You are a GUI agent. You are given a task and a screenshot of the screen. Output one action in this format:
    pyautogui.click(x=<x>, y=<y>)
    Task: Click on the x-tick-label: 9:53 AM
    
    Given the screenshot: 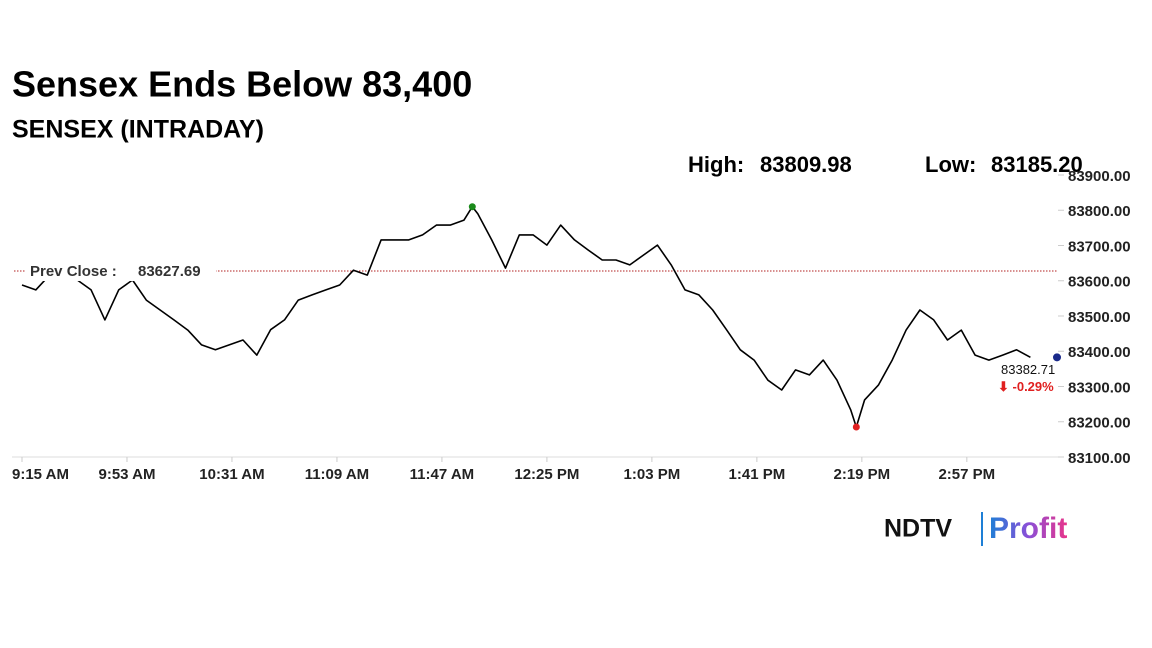 What is the action you would take?
    pyautogui.click(x=126, y=474)
    